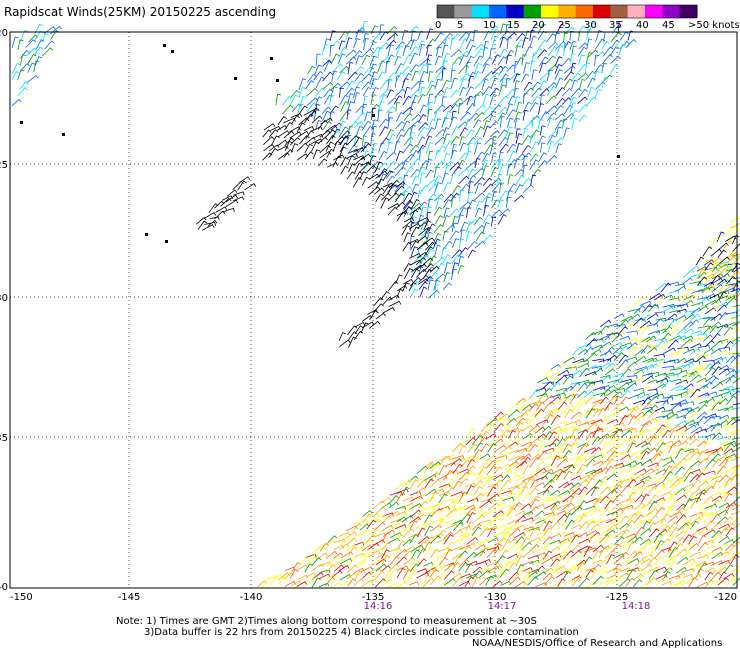 The width and height of the screenshot is (740, 650). I want to click on lat-tick-label: -20, so click(4, 33).